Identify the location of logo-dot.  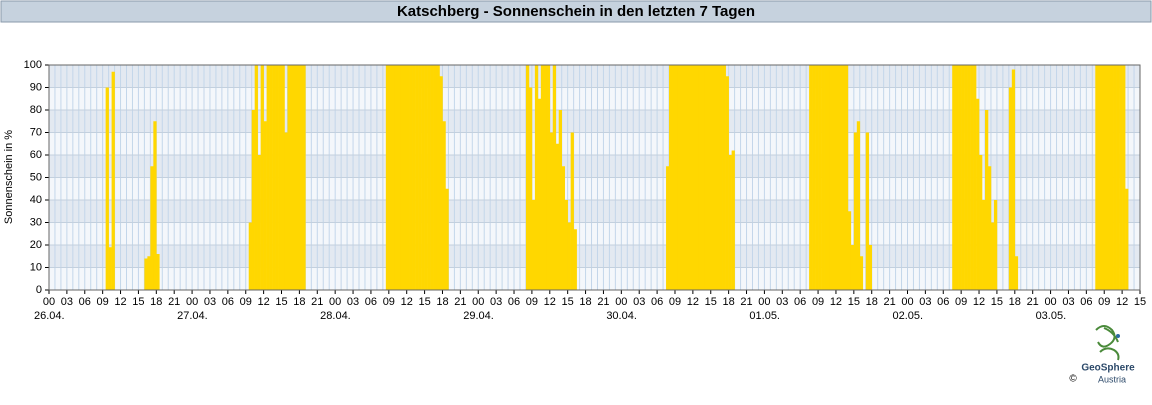
(1118, 336).